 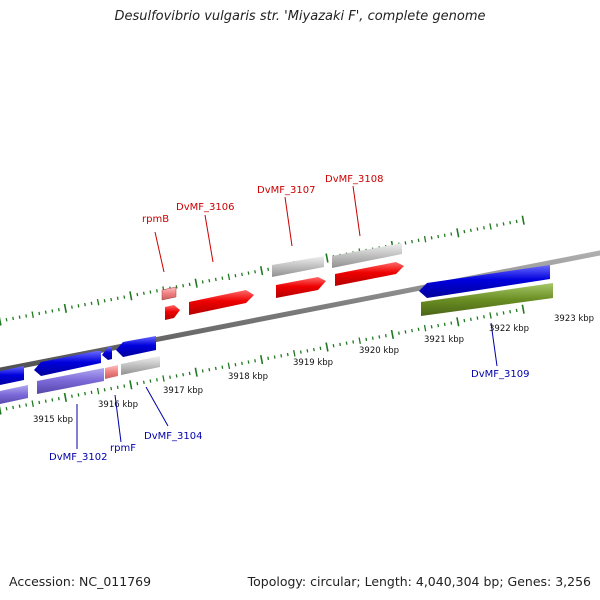 What do you see at coordinates (70, 381) in the screenshot?
I see `feature-dvmf-3102-pseudo` at bounding box center [70, 381].